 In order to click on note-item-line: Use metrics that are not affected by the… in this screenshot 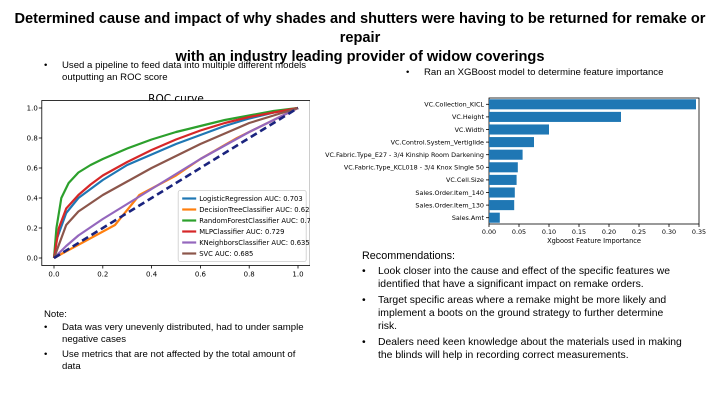, I will do `click(179, 354)`.